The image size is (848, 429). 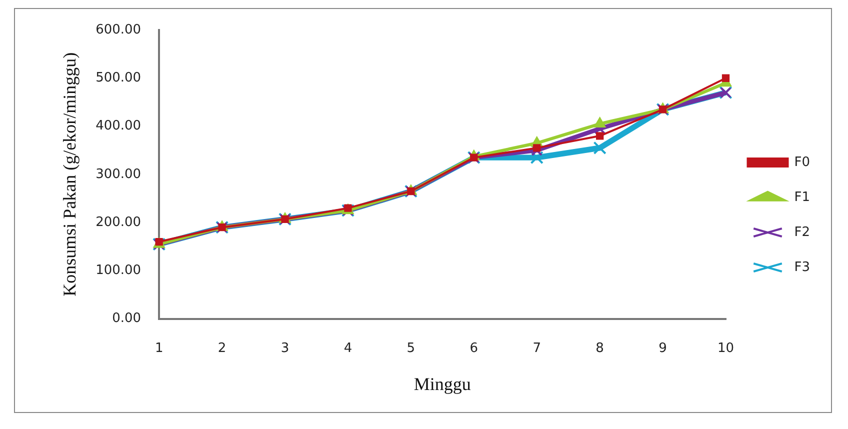 What do you see at coordinates (474, 348) in the screenshot?
I see `x-tick-label: 6` at bounding box center [474, 348].